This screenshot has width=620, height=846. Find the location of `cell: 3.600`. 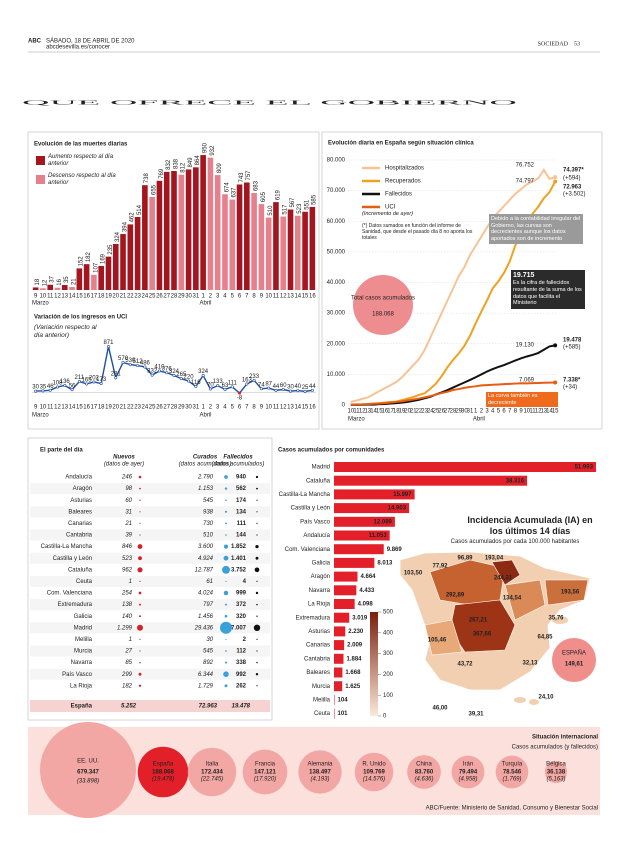

cell: 3.600 is located at coordinates (206, 547).